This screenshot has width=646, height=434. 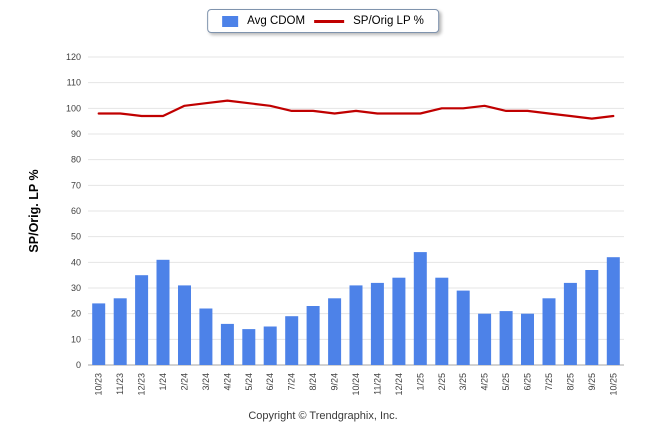 What do you see at coordinates (76, 160) in the screenshot?
I see `y-tick-label: 80` at bounding box center [76, 160].